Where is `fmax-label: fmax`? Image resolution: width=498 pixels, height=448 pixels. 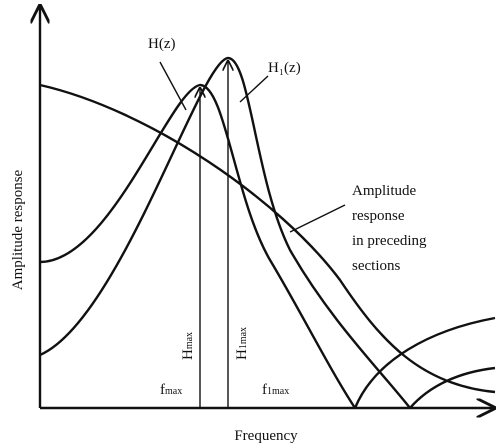
fmax-label: fmax is located at coordinates (171, 390).